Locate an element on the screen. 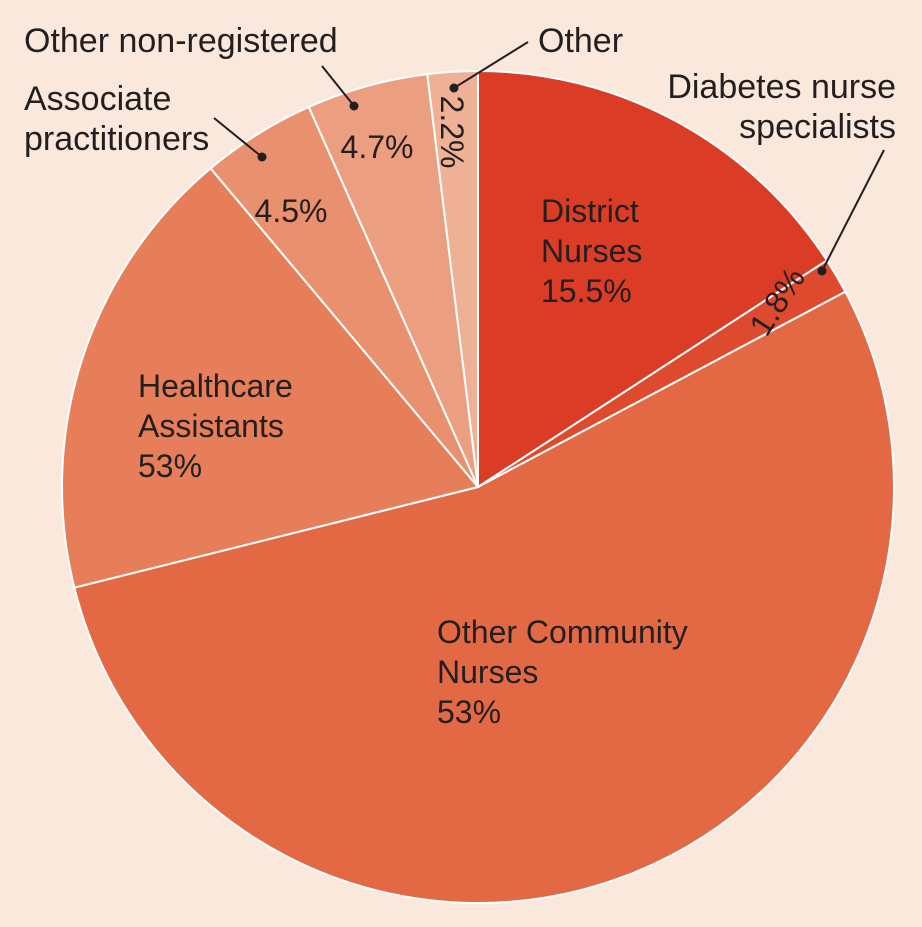 Image resolution: width=922 pixels, height=927 pixels. leader-line-diabetes is located at coordinates (853, 210).